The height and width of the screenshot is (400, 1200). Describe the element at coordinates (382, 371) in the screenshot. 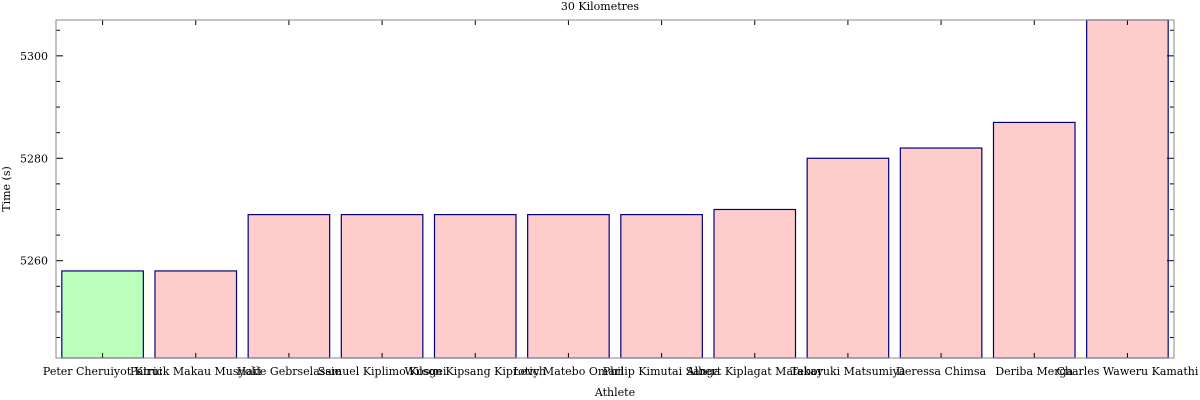

I see `x-tick-label: Samuel Kiplimo Kosgei` at that location.